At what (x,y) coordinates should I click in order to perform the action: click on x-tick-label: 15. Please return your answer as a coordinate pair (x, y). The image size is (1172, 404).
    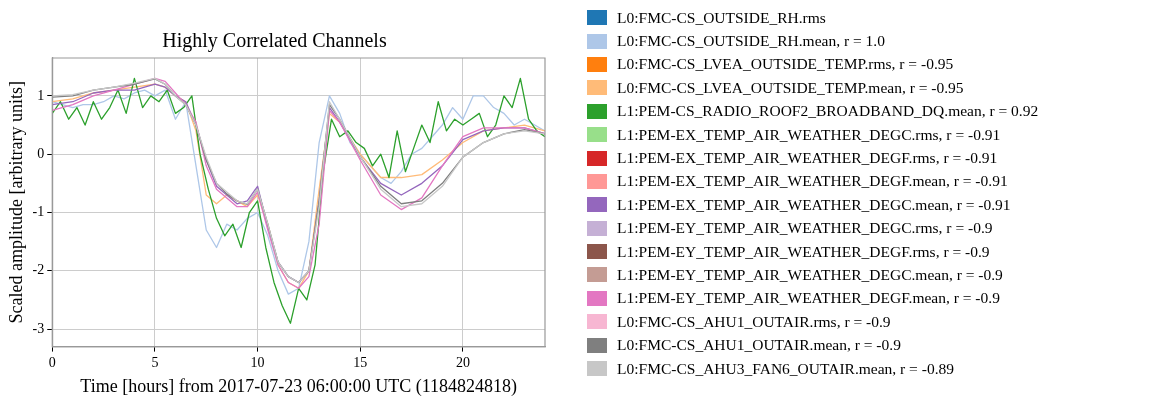
    Looking at the image, I should click on (360, 362).